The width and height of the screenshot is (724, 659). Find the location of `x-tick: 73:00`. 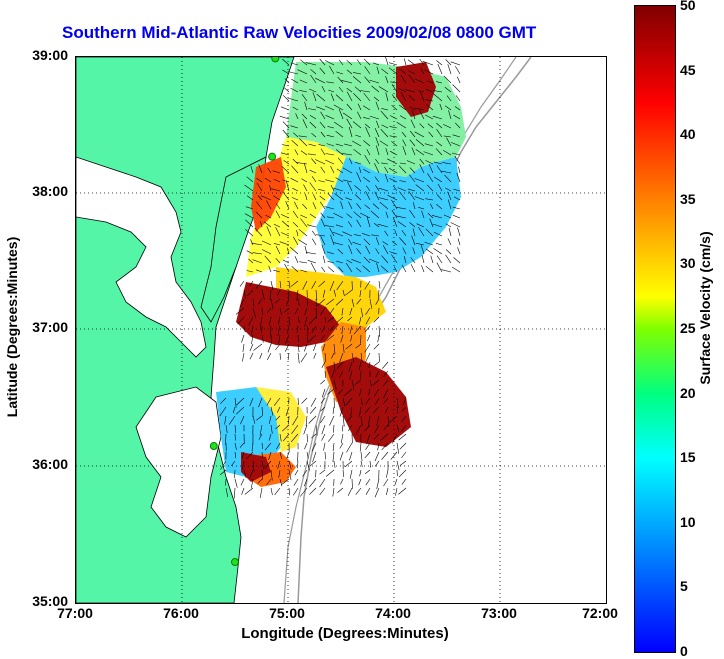

x-tick: 73:00 is located at coordinates (499, 613).